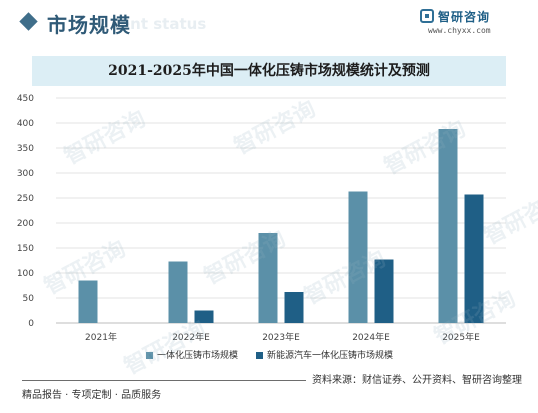  What do you see at coordinates (89, 25) in the screenshot?
I see `section-title: 市场规模` at bounding box center [89, 25].